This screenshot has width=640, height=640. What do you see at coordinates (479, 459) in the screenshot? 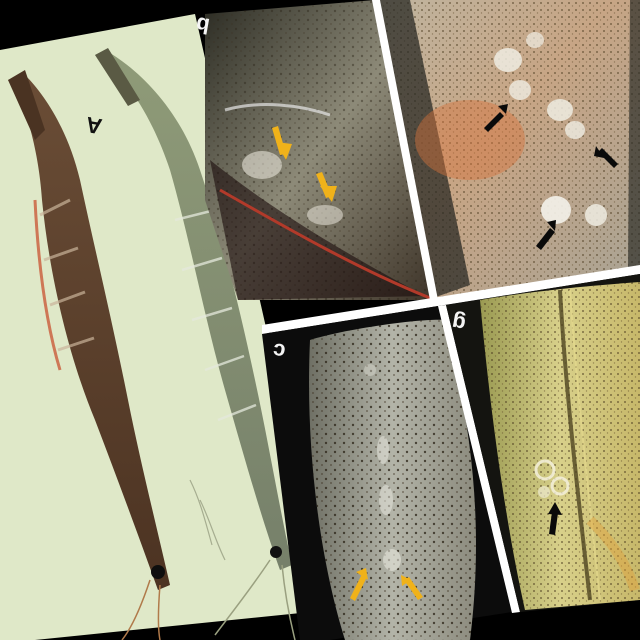
I see `divider-vertical-bottom` at bounding box center [479, 459].